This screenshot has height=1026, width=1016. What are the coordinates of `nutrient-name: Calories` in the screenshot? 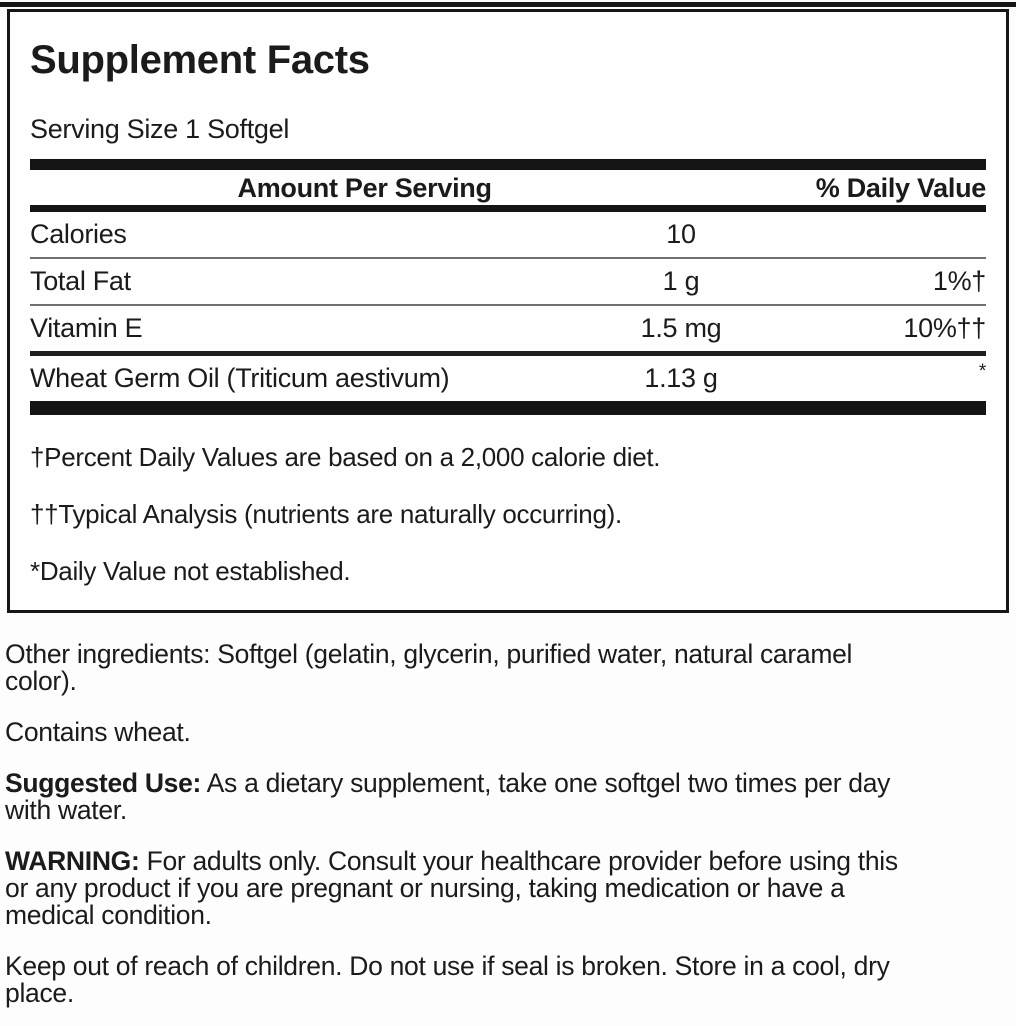 It's located at (78, 234).